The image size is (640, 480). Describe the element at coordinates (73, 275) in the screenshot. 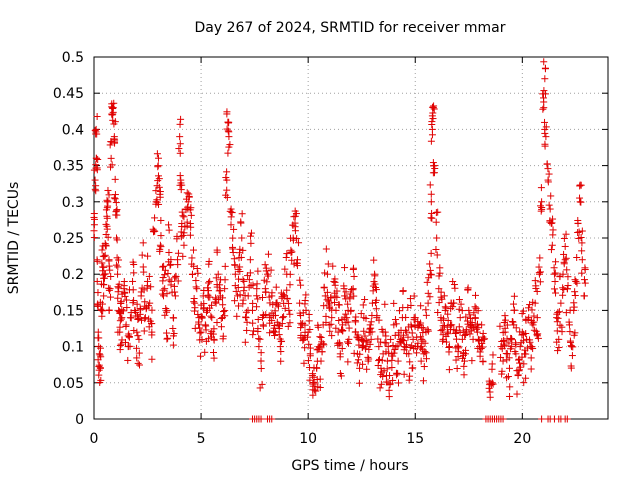

I see `y-tick-label: 0.2` at that location.